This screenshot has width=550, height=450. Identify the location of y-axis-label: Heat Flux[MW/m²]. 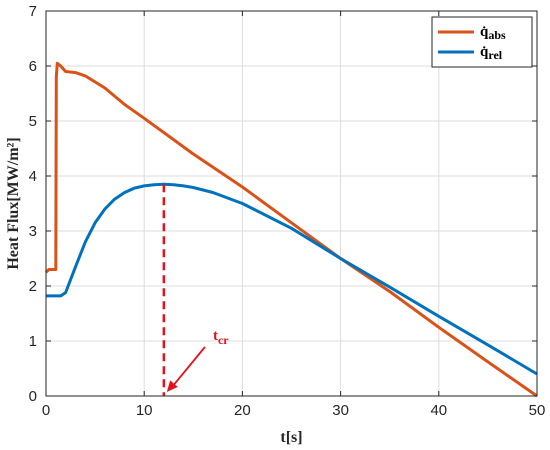
(13, 203).